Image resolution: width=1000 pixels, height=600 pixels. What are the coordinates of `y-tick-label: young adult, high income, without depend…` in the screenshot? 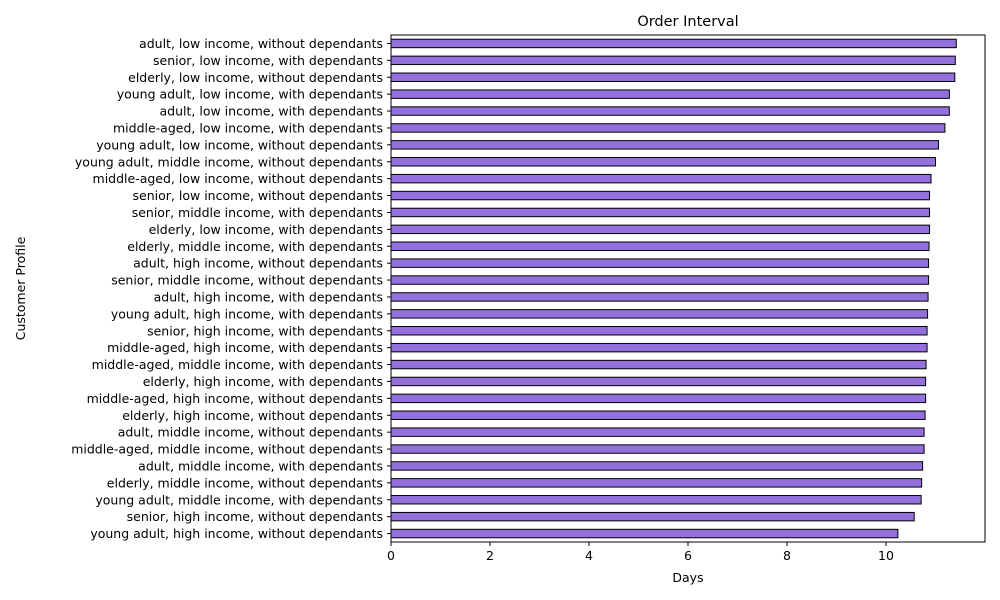 It's located at (236, 533).